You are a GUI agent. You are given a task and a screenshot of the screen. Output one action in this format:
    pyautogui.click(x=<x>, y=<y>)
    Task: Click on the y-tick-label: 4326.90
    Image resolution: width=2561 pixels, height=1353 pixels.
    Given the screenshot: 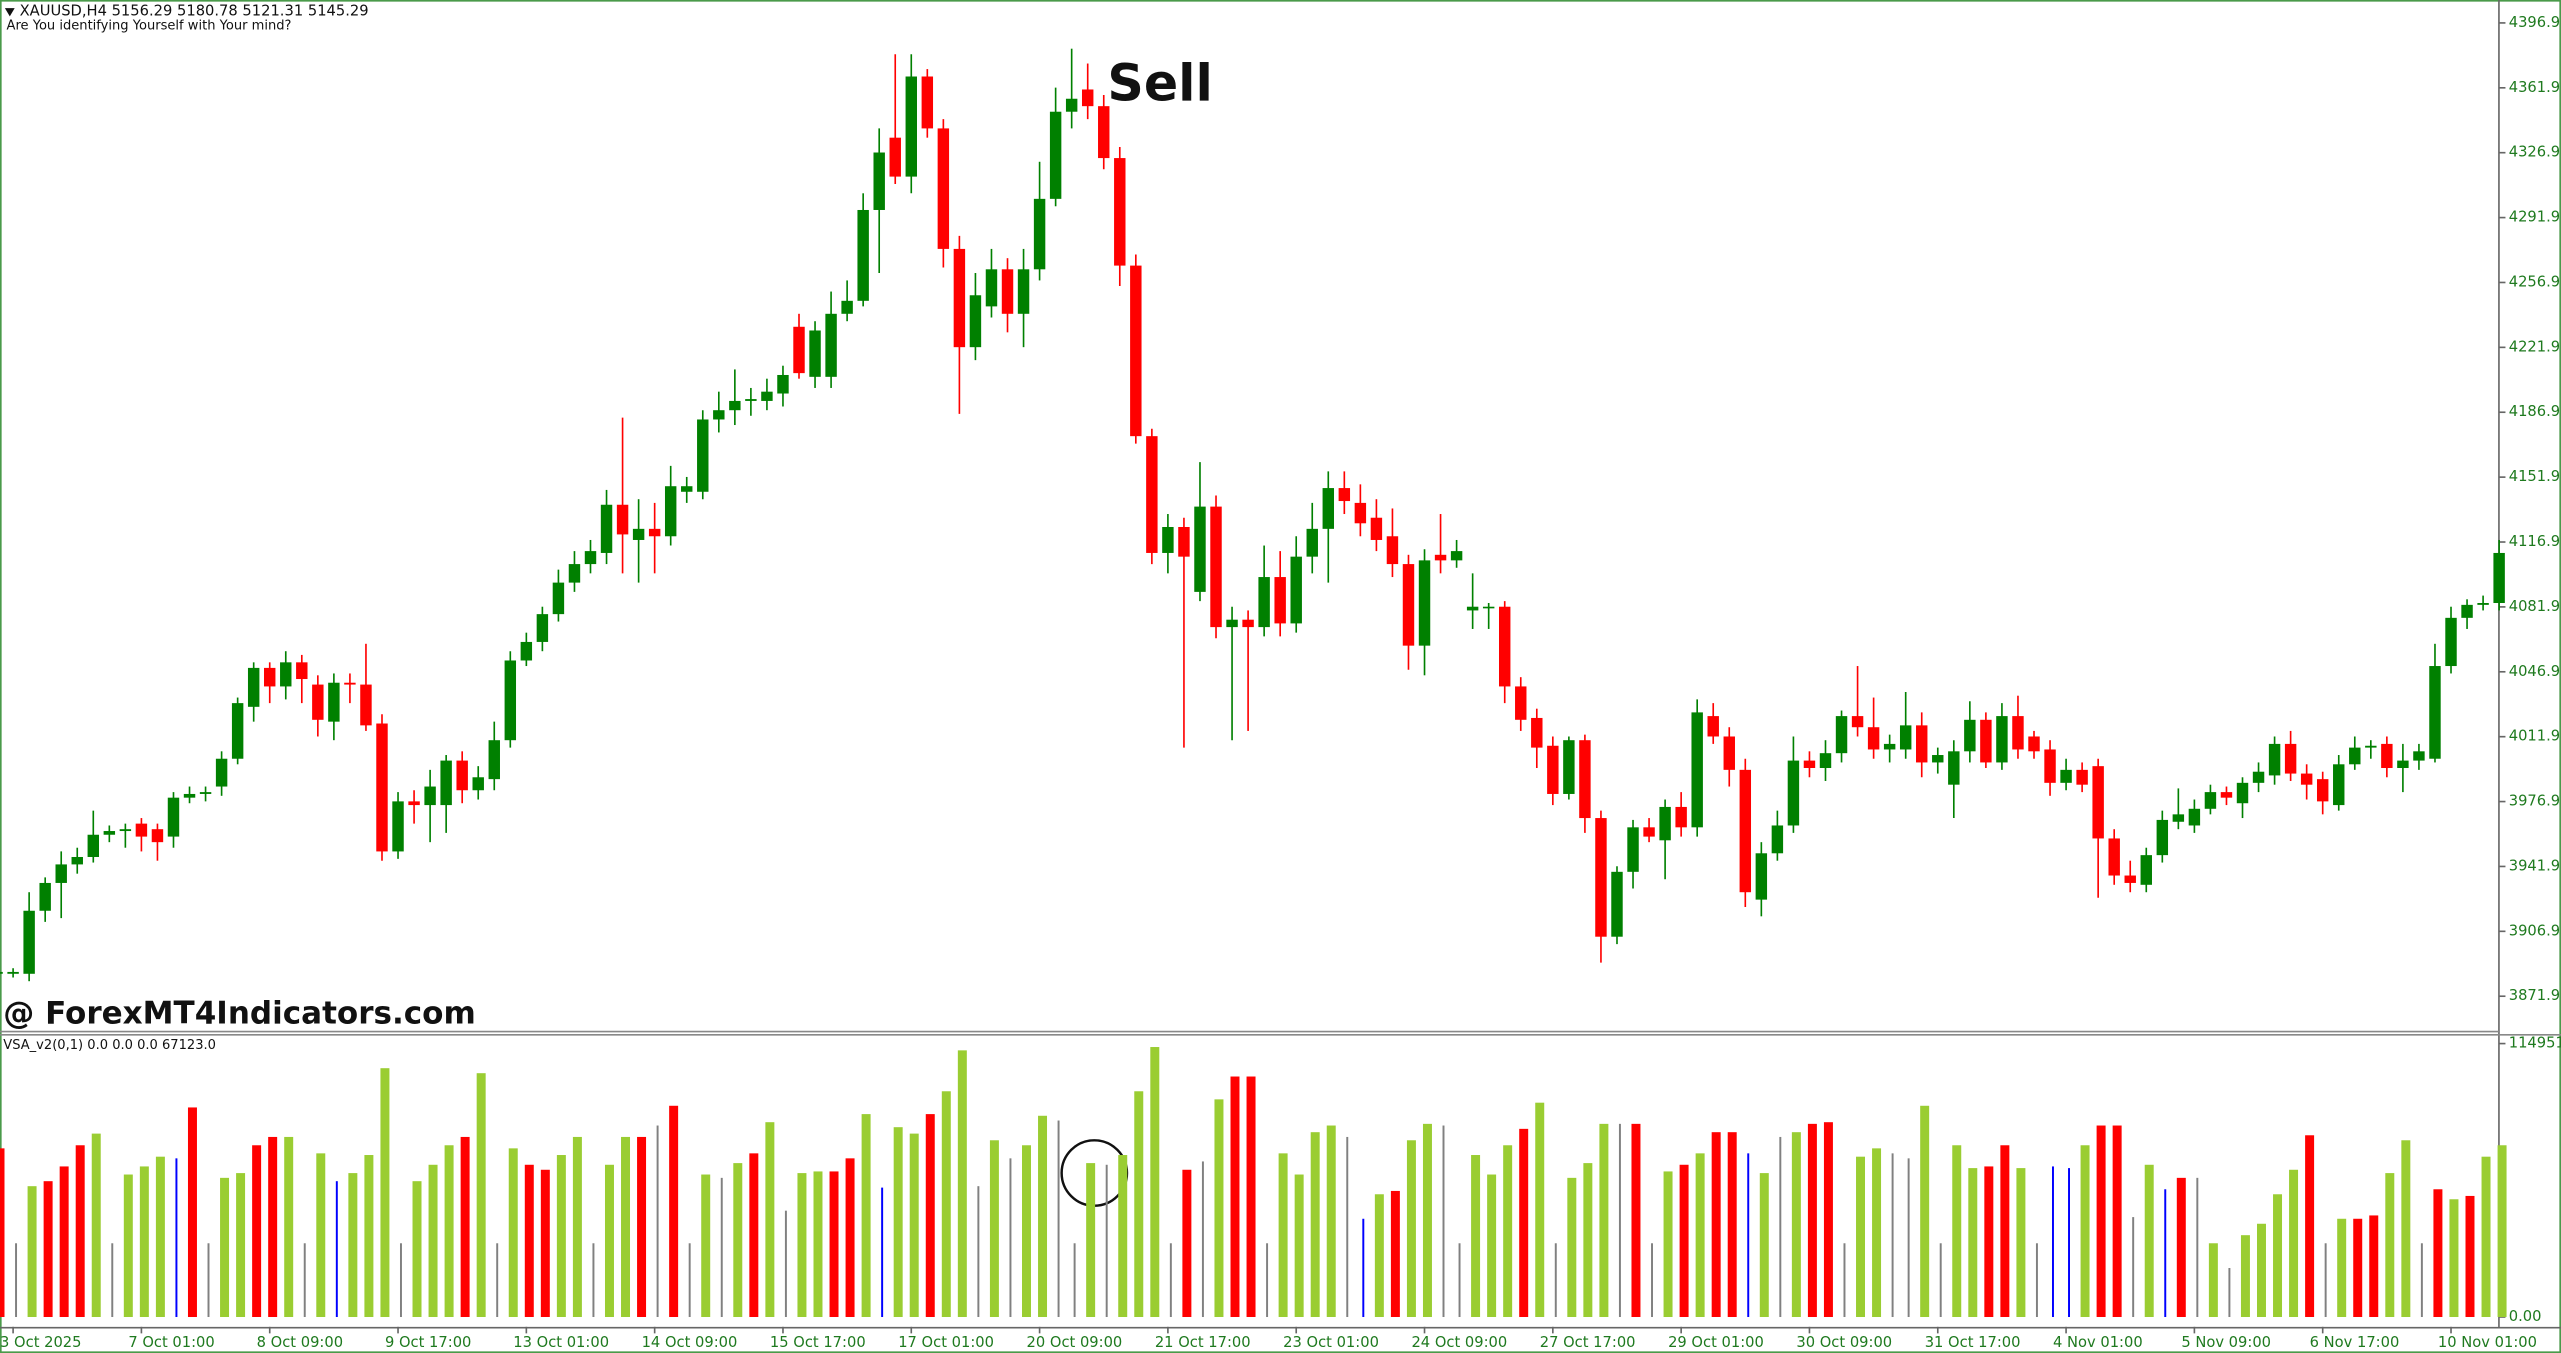 What is the action you would take?
    pyautogui.click(x=2535, y=152)
    